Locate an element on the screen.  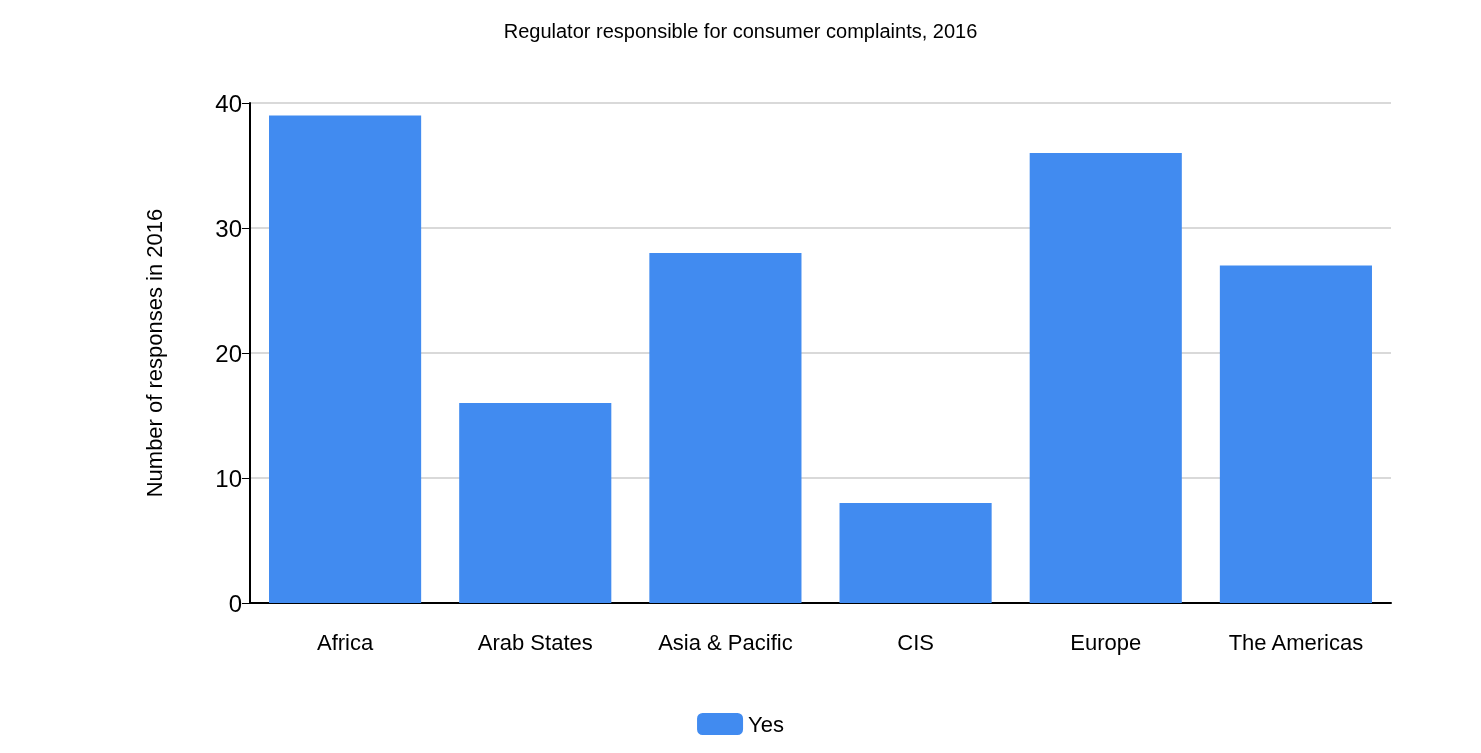
y-tick-label: 10 is located at coordinates (228, 478).